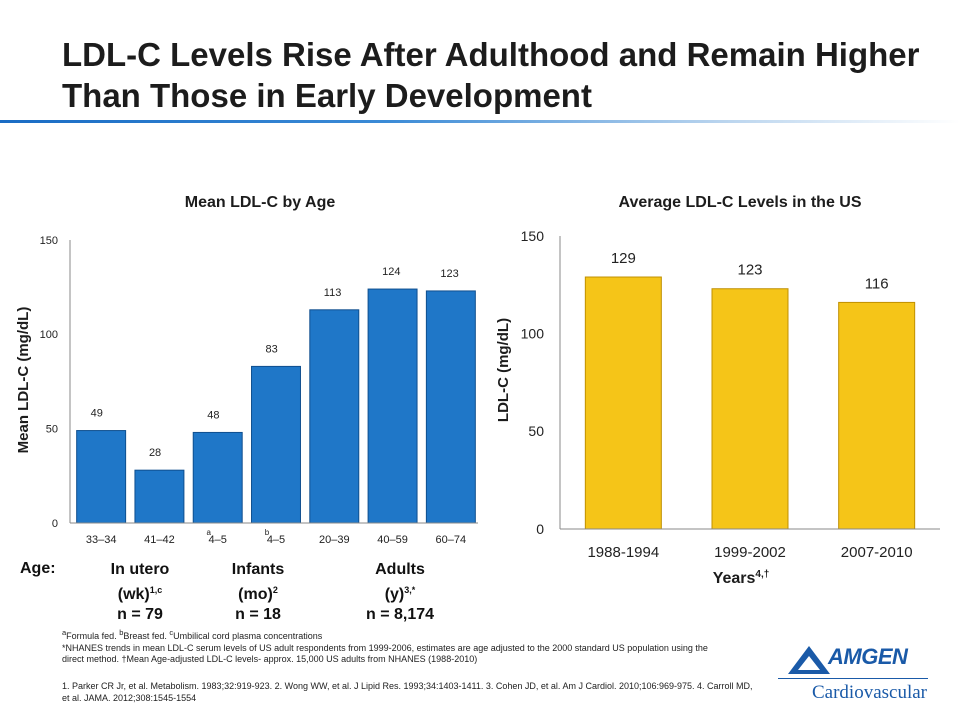 Image resolution: width=960 pixels, height=720 pixels. What do you see at coordinates (480, 121) in the screenshot?
I see `title-divider` at bounding box center [480, 121].